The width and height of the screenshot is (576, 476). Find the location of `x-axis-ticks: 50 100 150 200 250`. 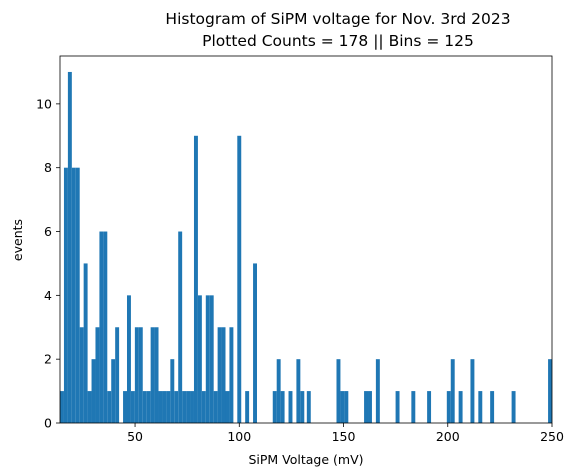

x-axis-ticks: 50 100 150 200 250 is located at coordinates (345, 433).